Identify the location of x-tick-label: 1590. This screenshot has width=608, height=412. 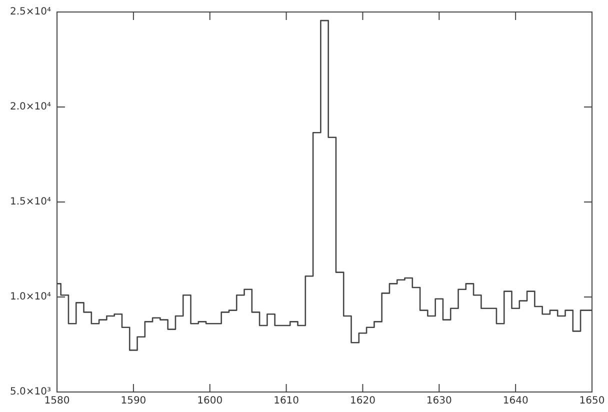
(133, 401).